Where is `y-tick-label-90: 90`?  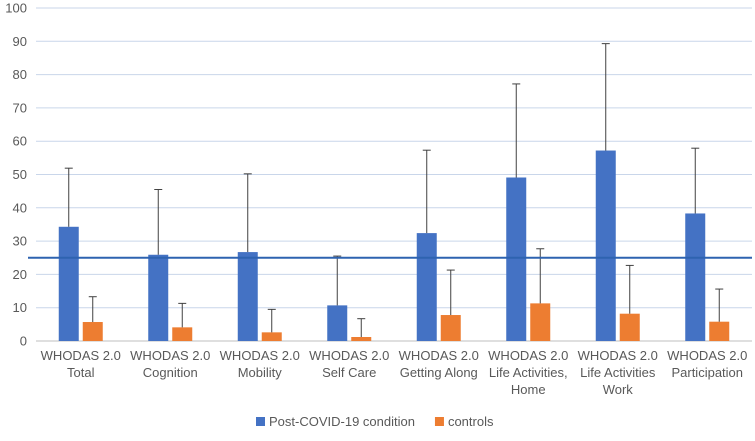
y-tick-label-90: 90 is located at coordinates (20, 41).